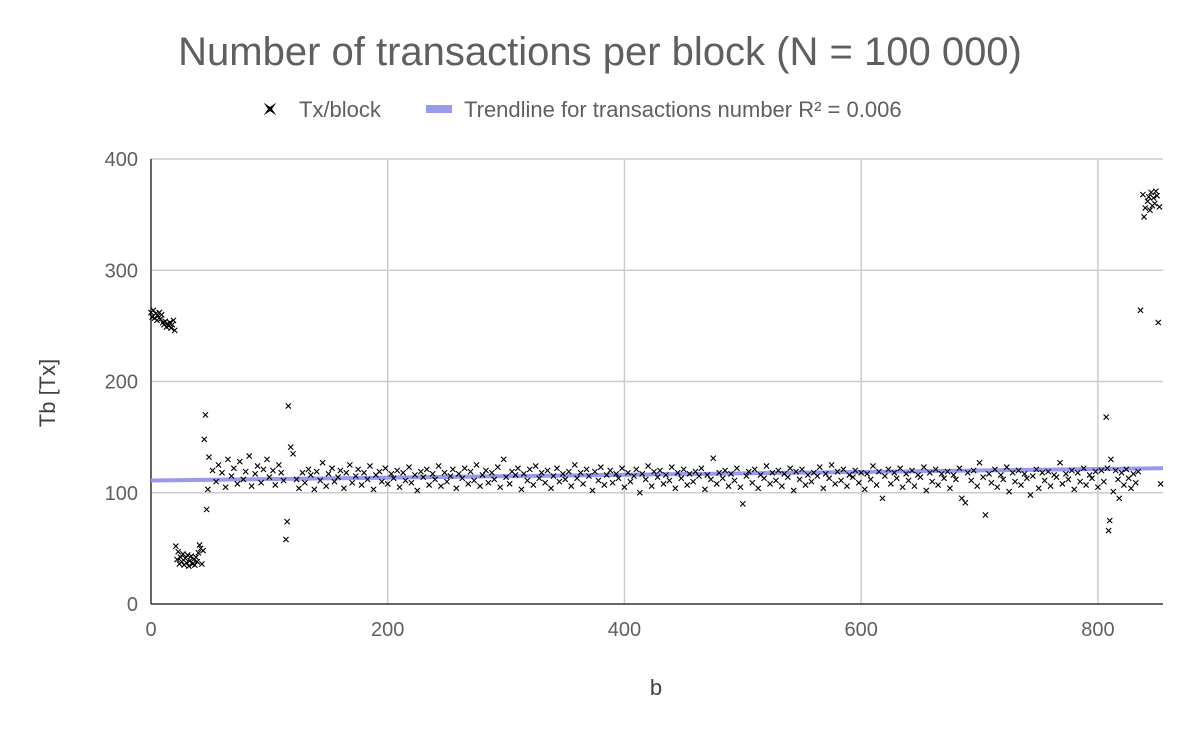 The width and height of the screenshot is (1194, 730). I want to click on x-tick-label: 400, so click(624, 630).